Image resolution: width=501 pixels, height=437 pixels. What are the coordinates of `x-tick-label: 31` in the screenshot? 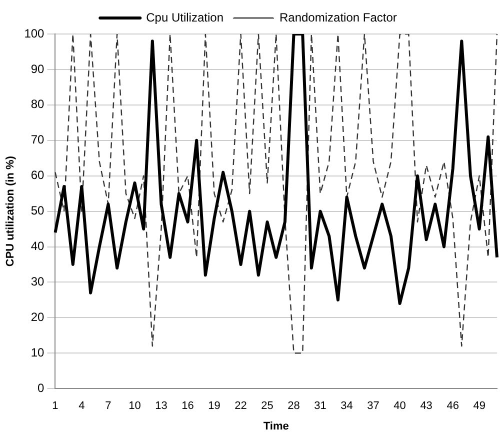 It's located at (320, 406).